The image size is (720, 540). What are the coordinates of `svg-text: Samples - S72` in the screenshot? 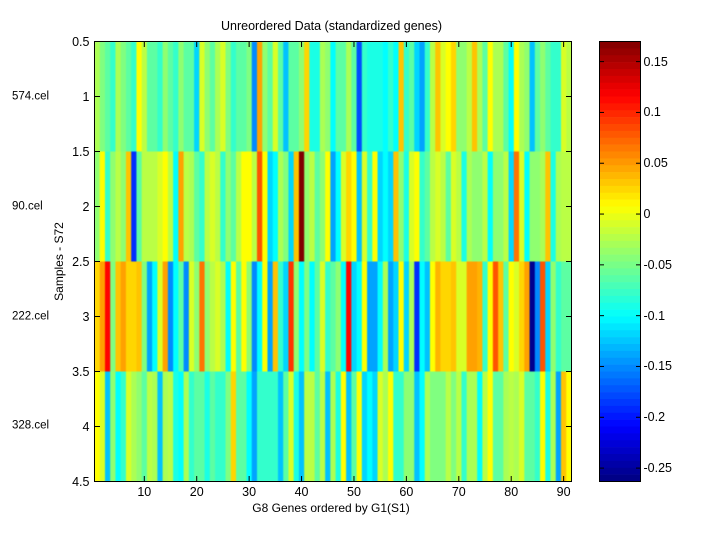 It's located at (59, 261).